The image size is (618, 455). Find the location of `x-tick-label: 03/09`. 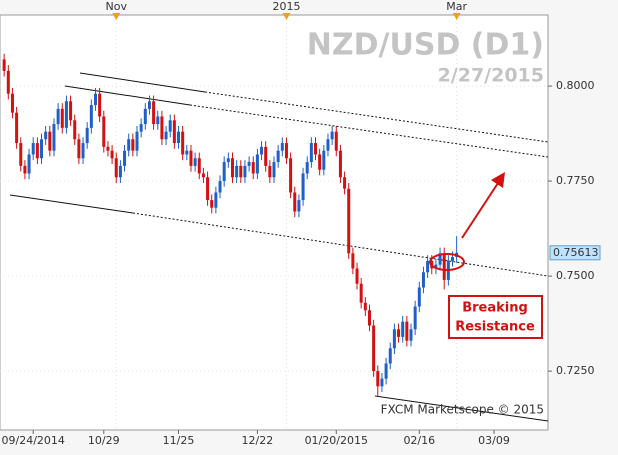

x-tick-label: 03/09 is located at coordinates (494, 440).